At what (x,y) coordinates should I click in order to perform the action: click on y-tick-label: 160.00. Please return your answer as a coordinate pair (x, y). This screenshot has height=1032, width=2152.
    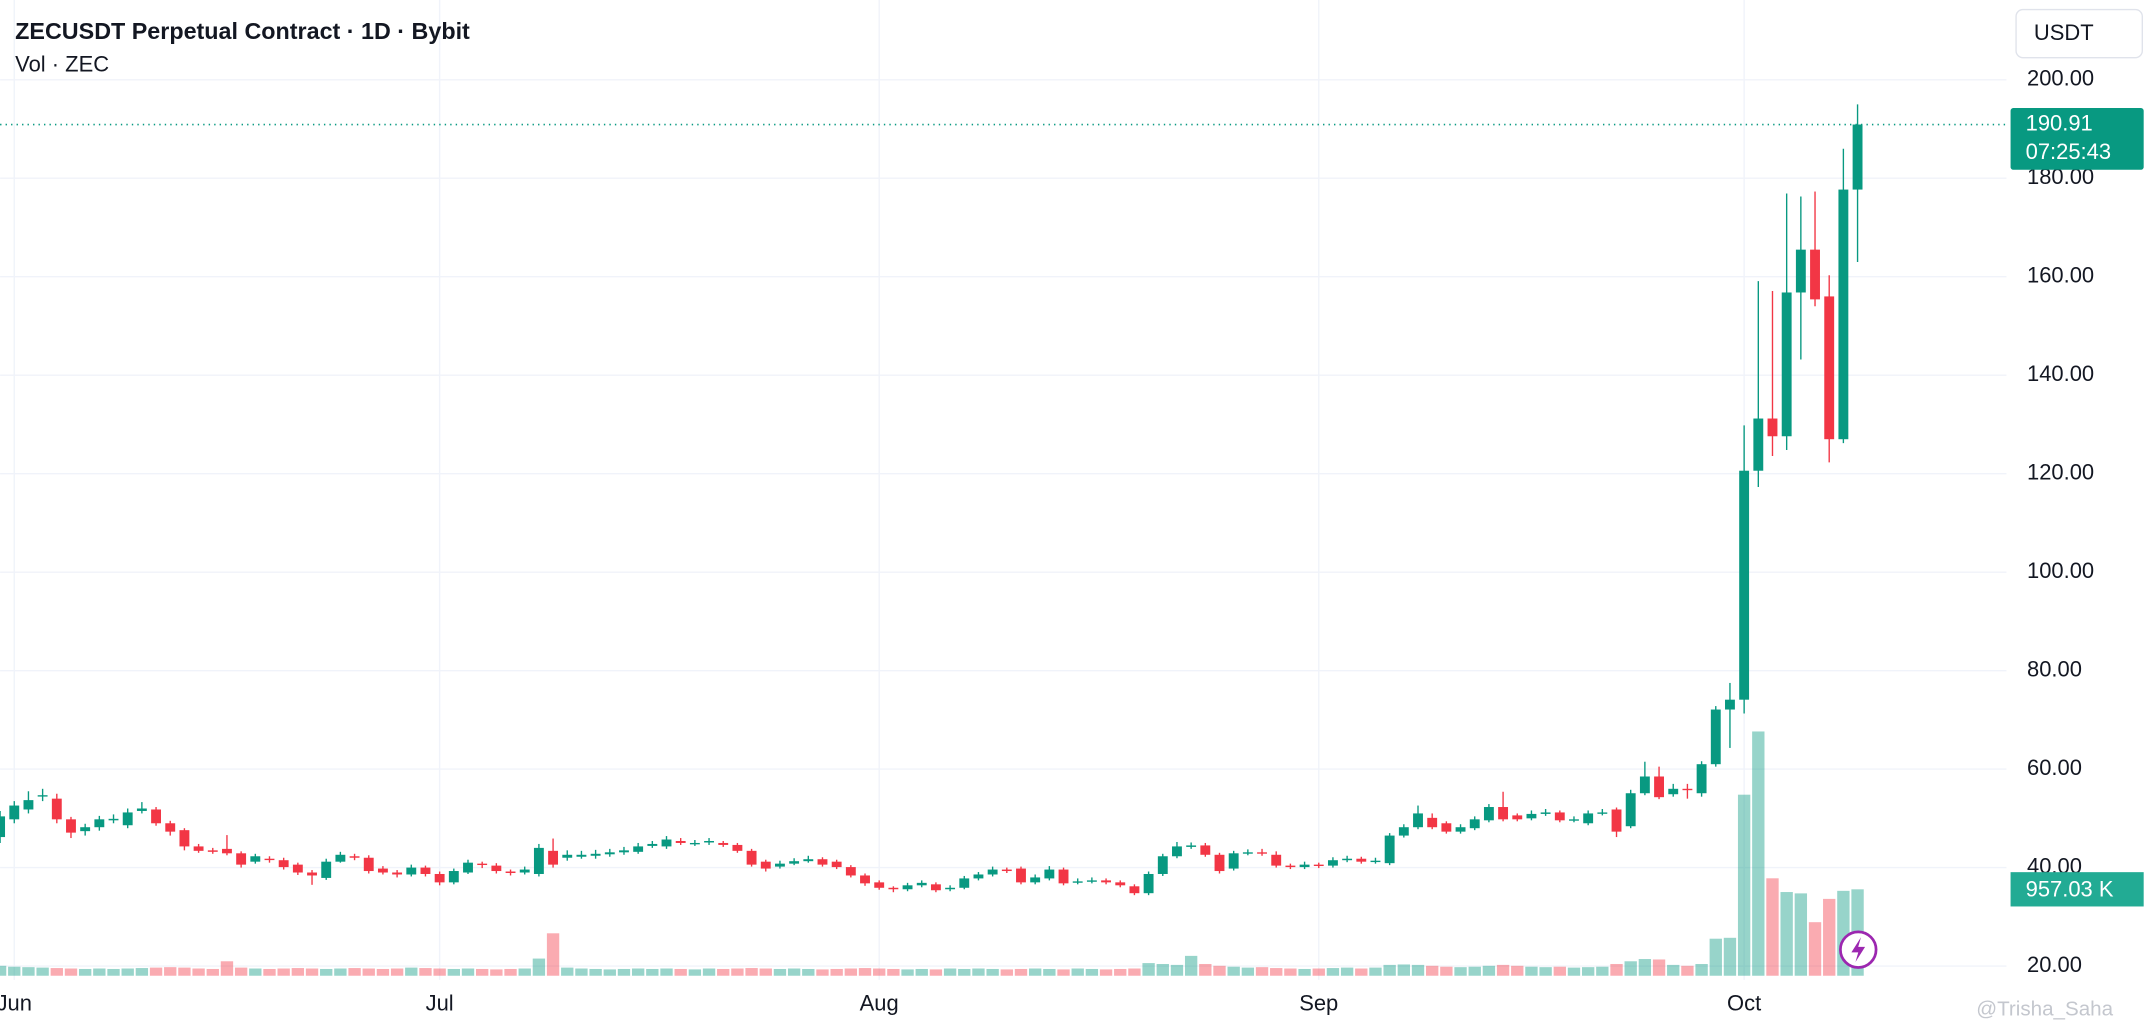
    Looking at the image, I should click on (2060, 275).